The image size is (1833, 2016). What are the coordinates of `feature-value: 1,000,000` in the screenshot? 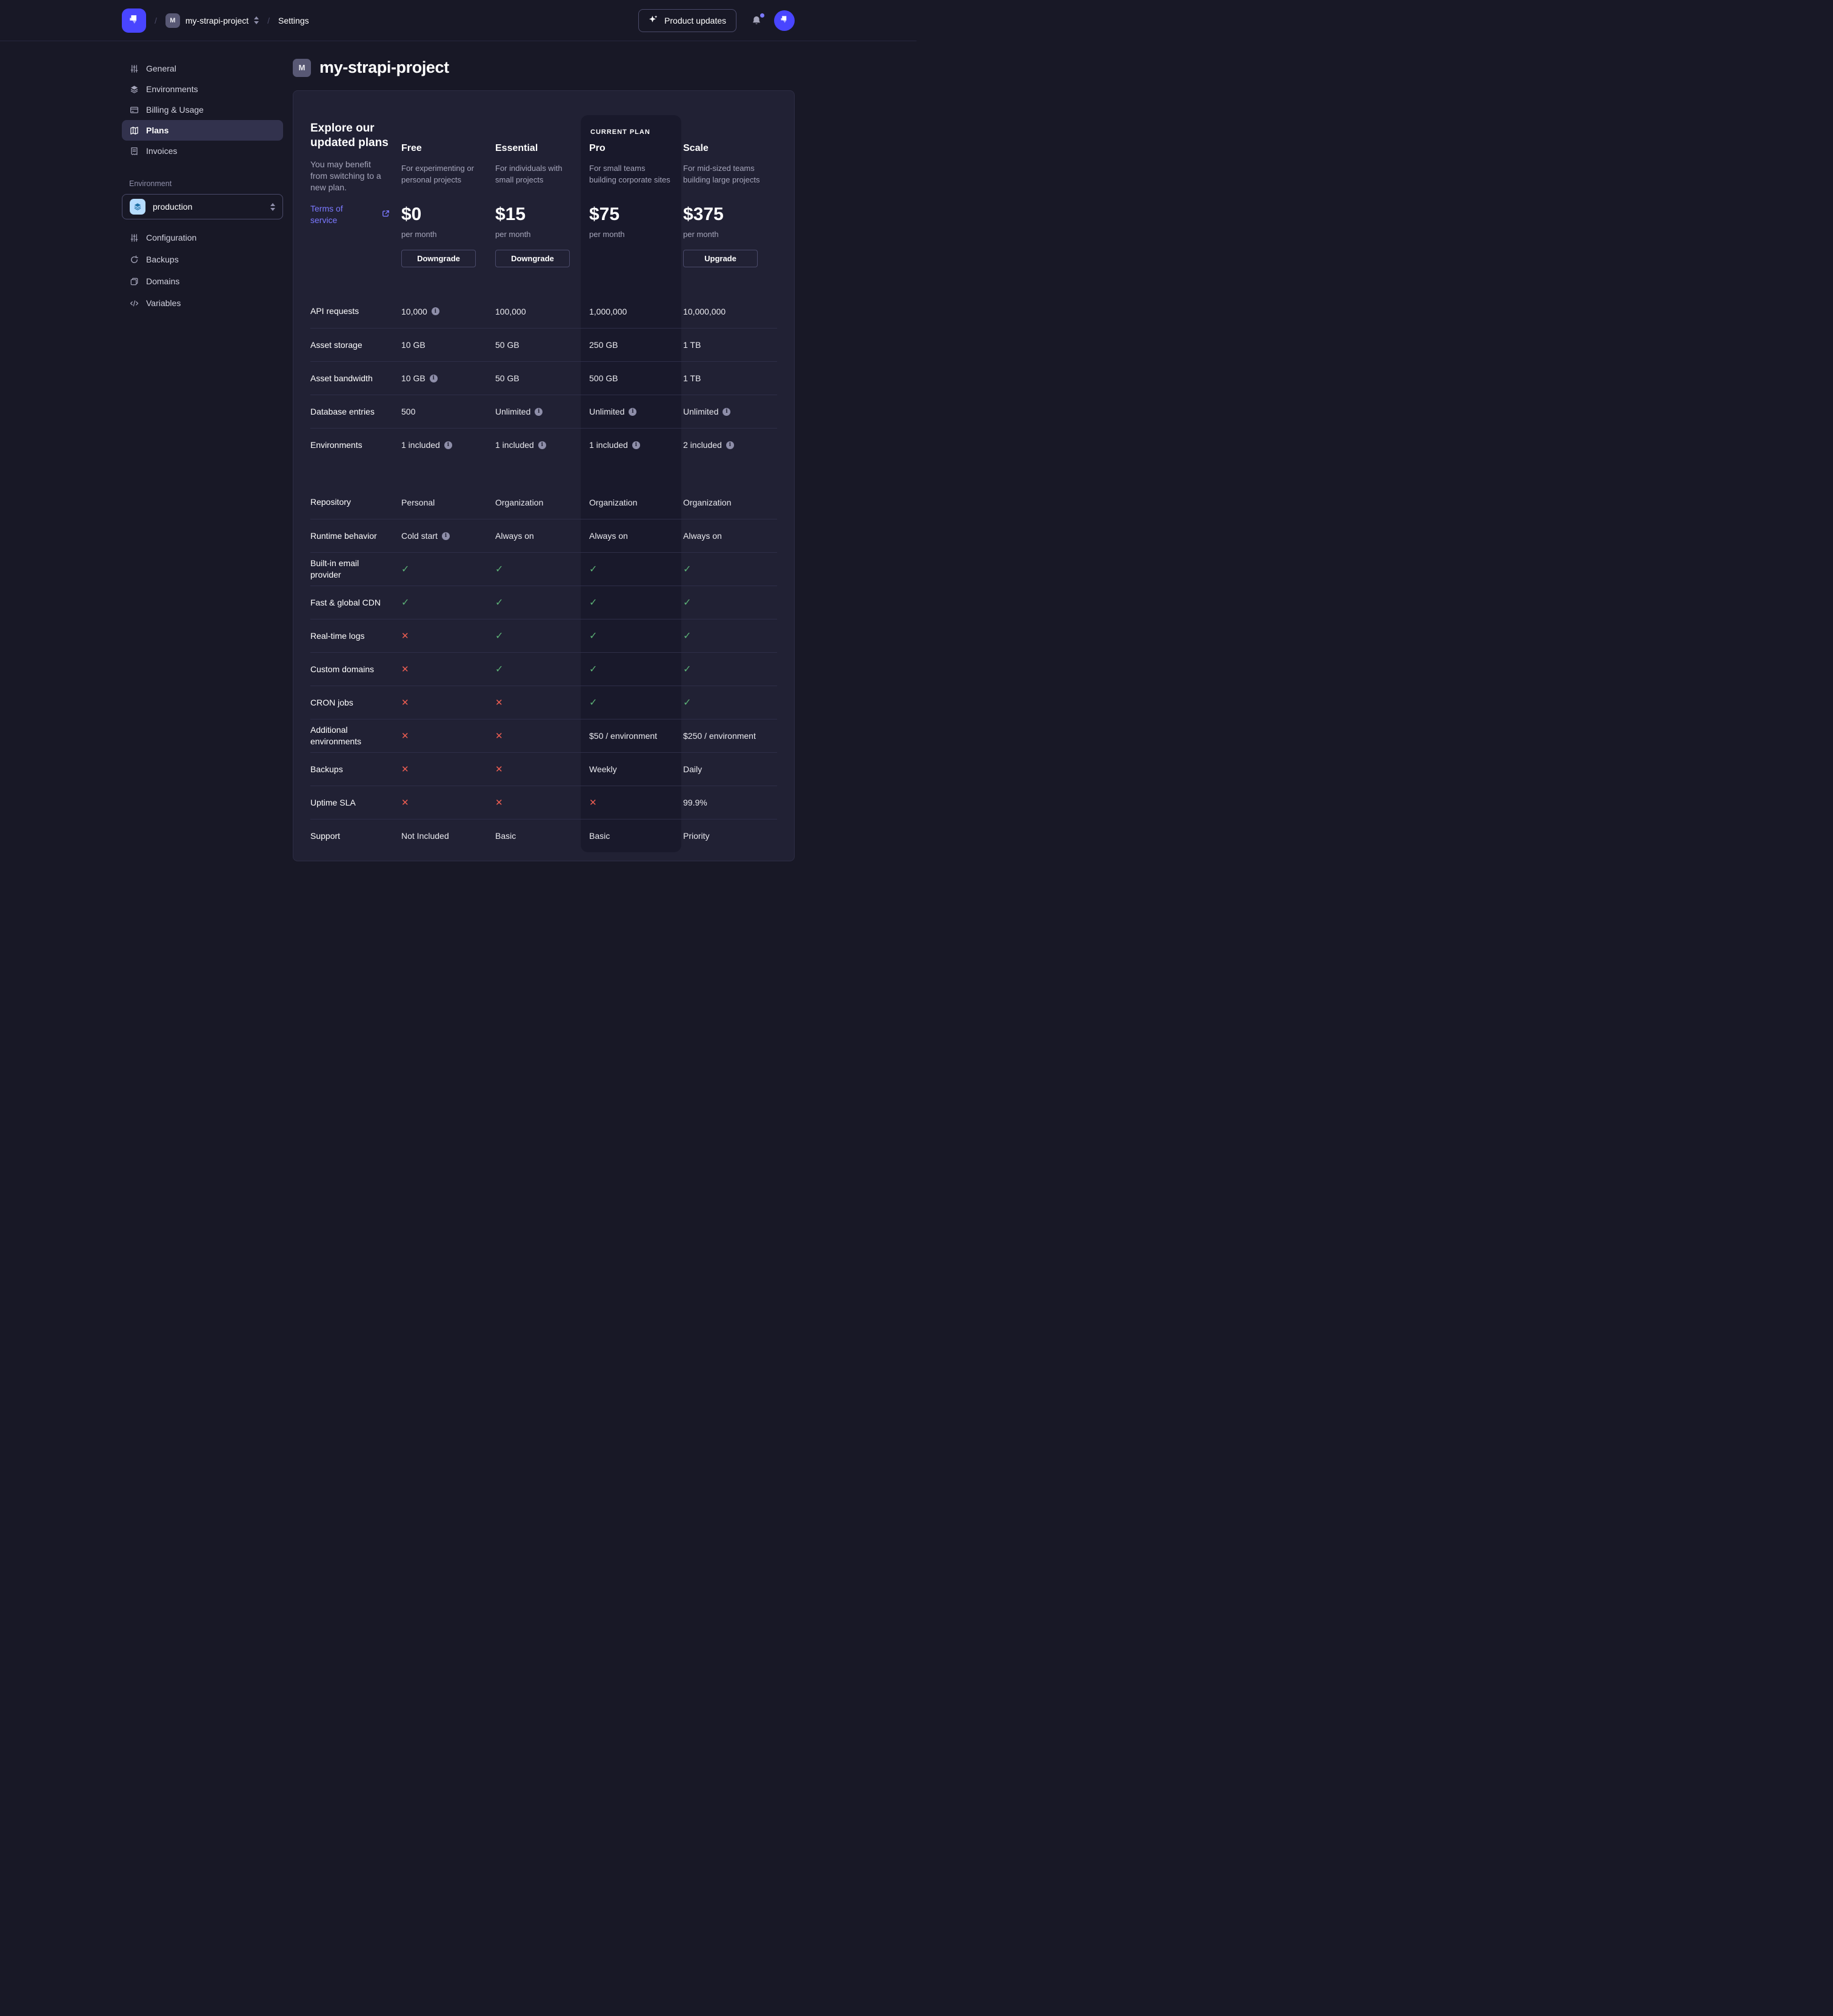 It's located at (608, 311).